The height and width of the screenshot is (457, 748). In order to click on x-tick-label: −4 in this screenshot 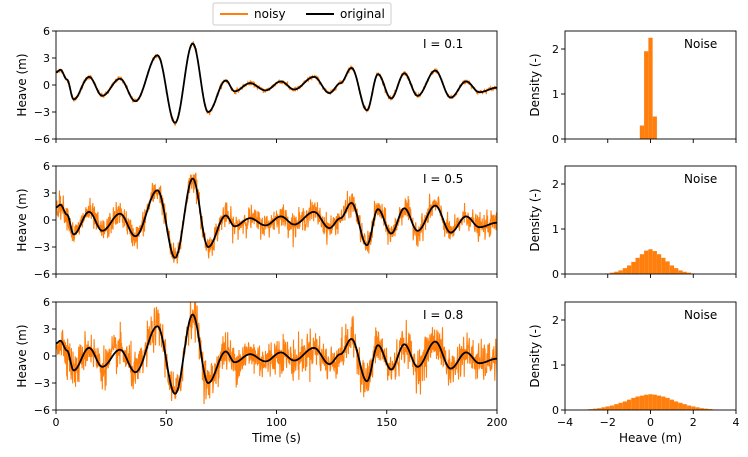, I will do `click(565, 422)`.